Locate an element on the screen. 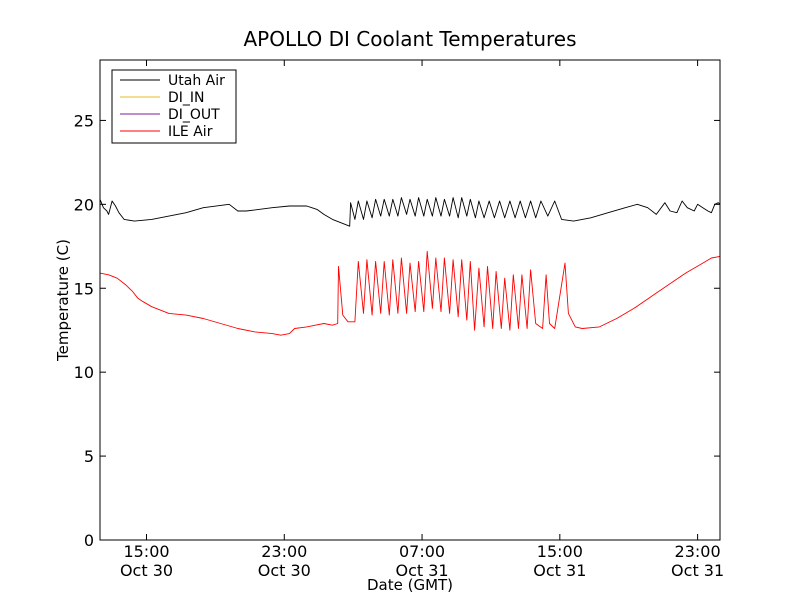  x-tick-time-2: 07:00 is located at coordinates (422, 551).